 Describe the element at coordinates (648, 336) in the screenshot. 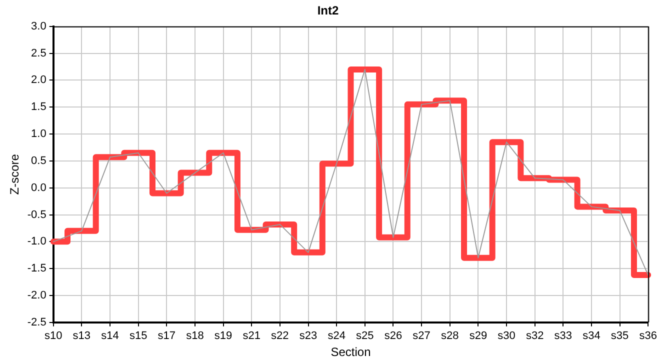

I see `x-tick-label: s36` at that location.